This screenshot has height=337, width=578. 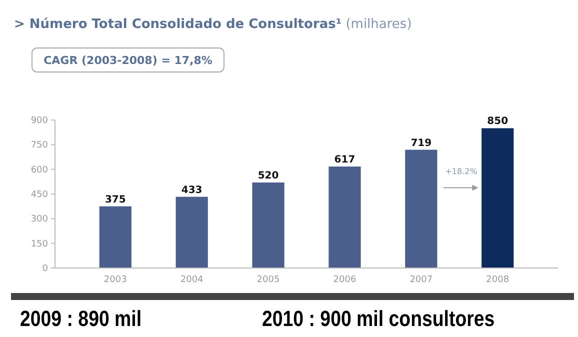 I want to click on y-tick-label: 750, so click(x=39, y=145).